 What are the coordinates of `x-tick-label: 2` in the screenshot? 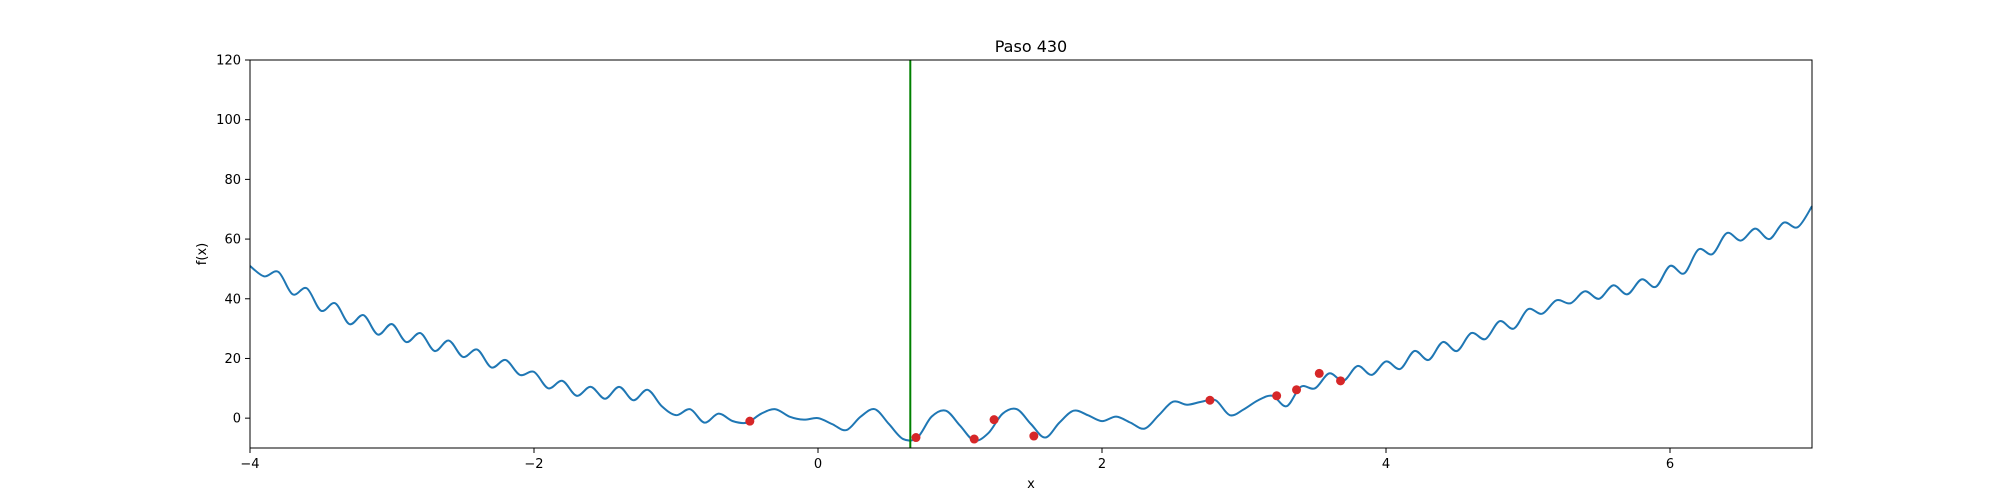 It's located at (1102, 464).